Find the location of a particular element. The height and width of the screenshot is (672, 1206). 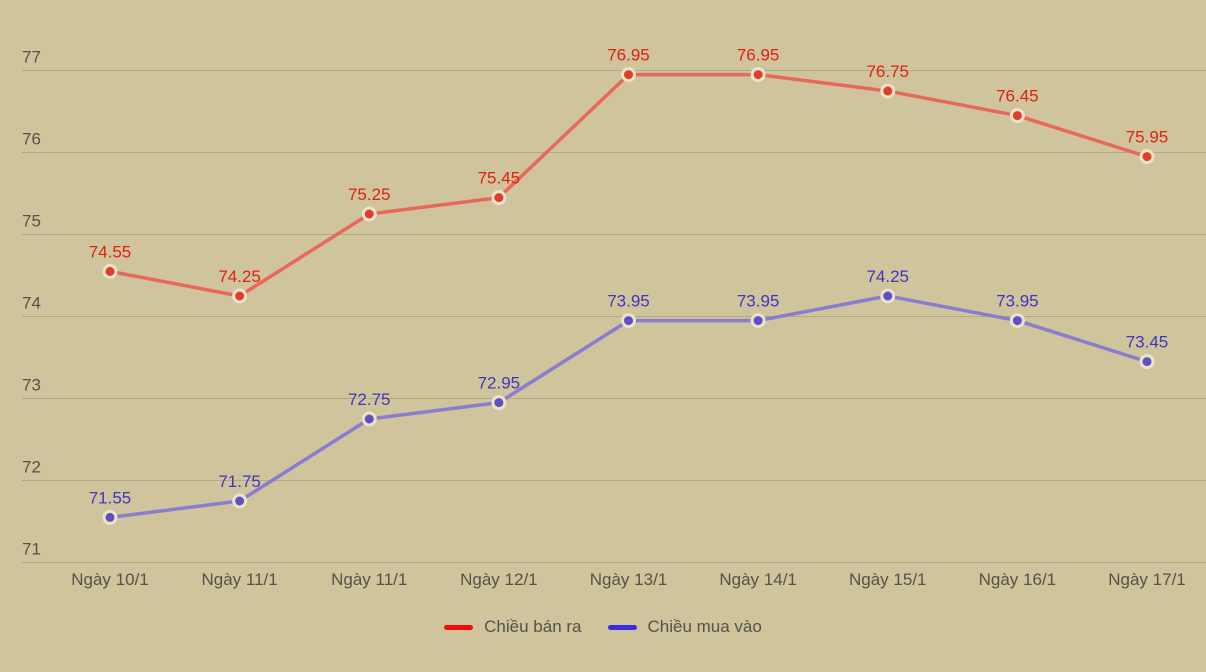

y-axis-tick-label: 73 is located at coordinates (31, 385).